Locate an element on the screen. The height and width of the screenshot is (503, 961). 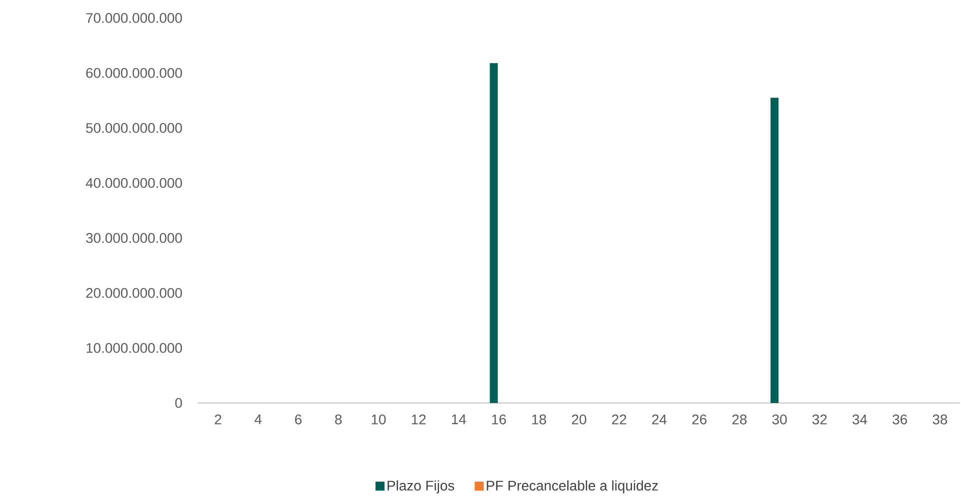
x-tick-label: 18 is located at coordinates (539, 419).